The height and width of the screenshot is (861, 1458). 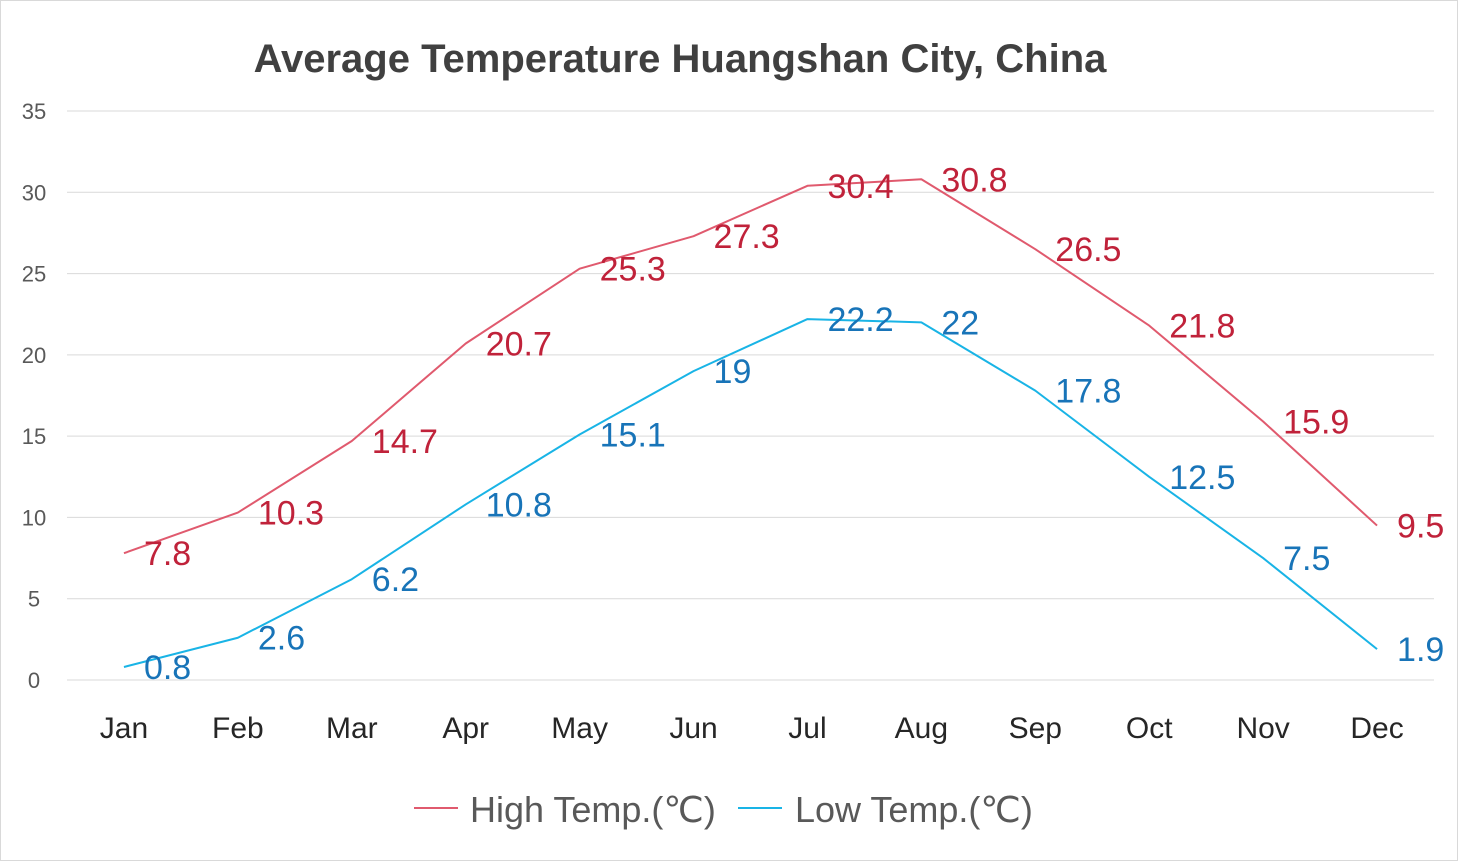 I want to click on x-tick-label: Nov, so click(x=1262, y=728).